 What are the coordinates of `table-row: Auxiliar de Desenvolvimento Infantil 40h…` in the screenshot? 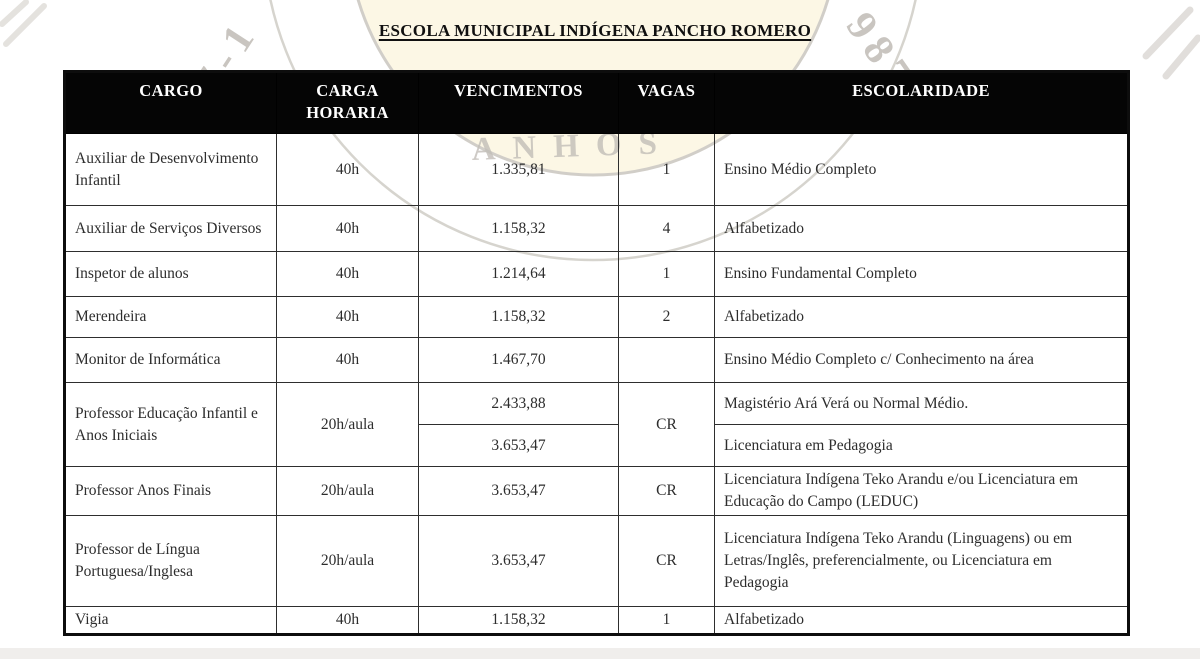 It's located at (596, 169).